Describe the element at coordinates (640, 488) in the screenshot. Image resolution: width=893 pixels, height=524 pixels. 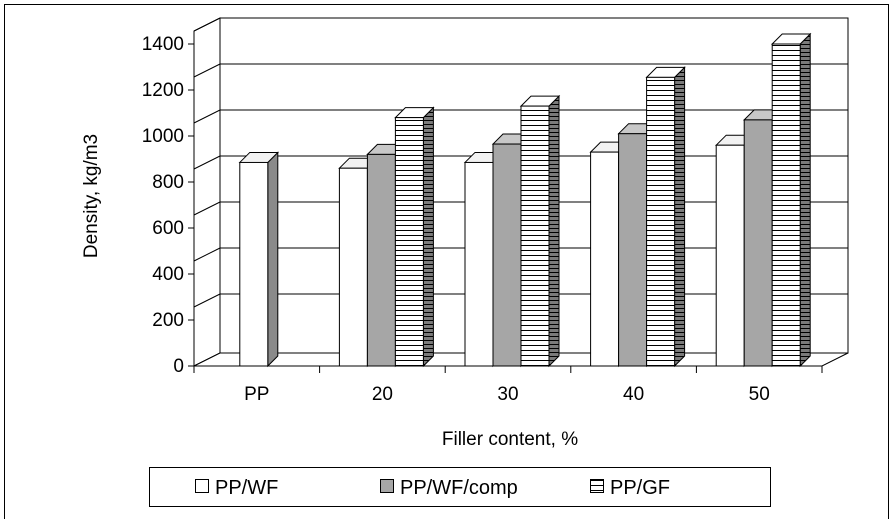
I see `legend-label: PP/GF` at that location.